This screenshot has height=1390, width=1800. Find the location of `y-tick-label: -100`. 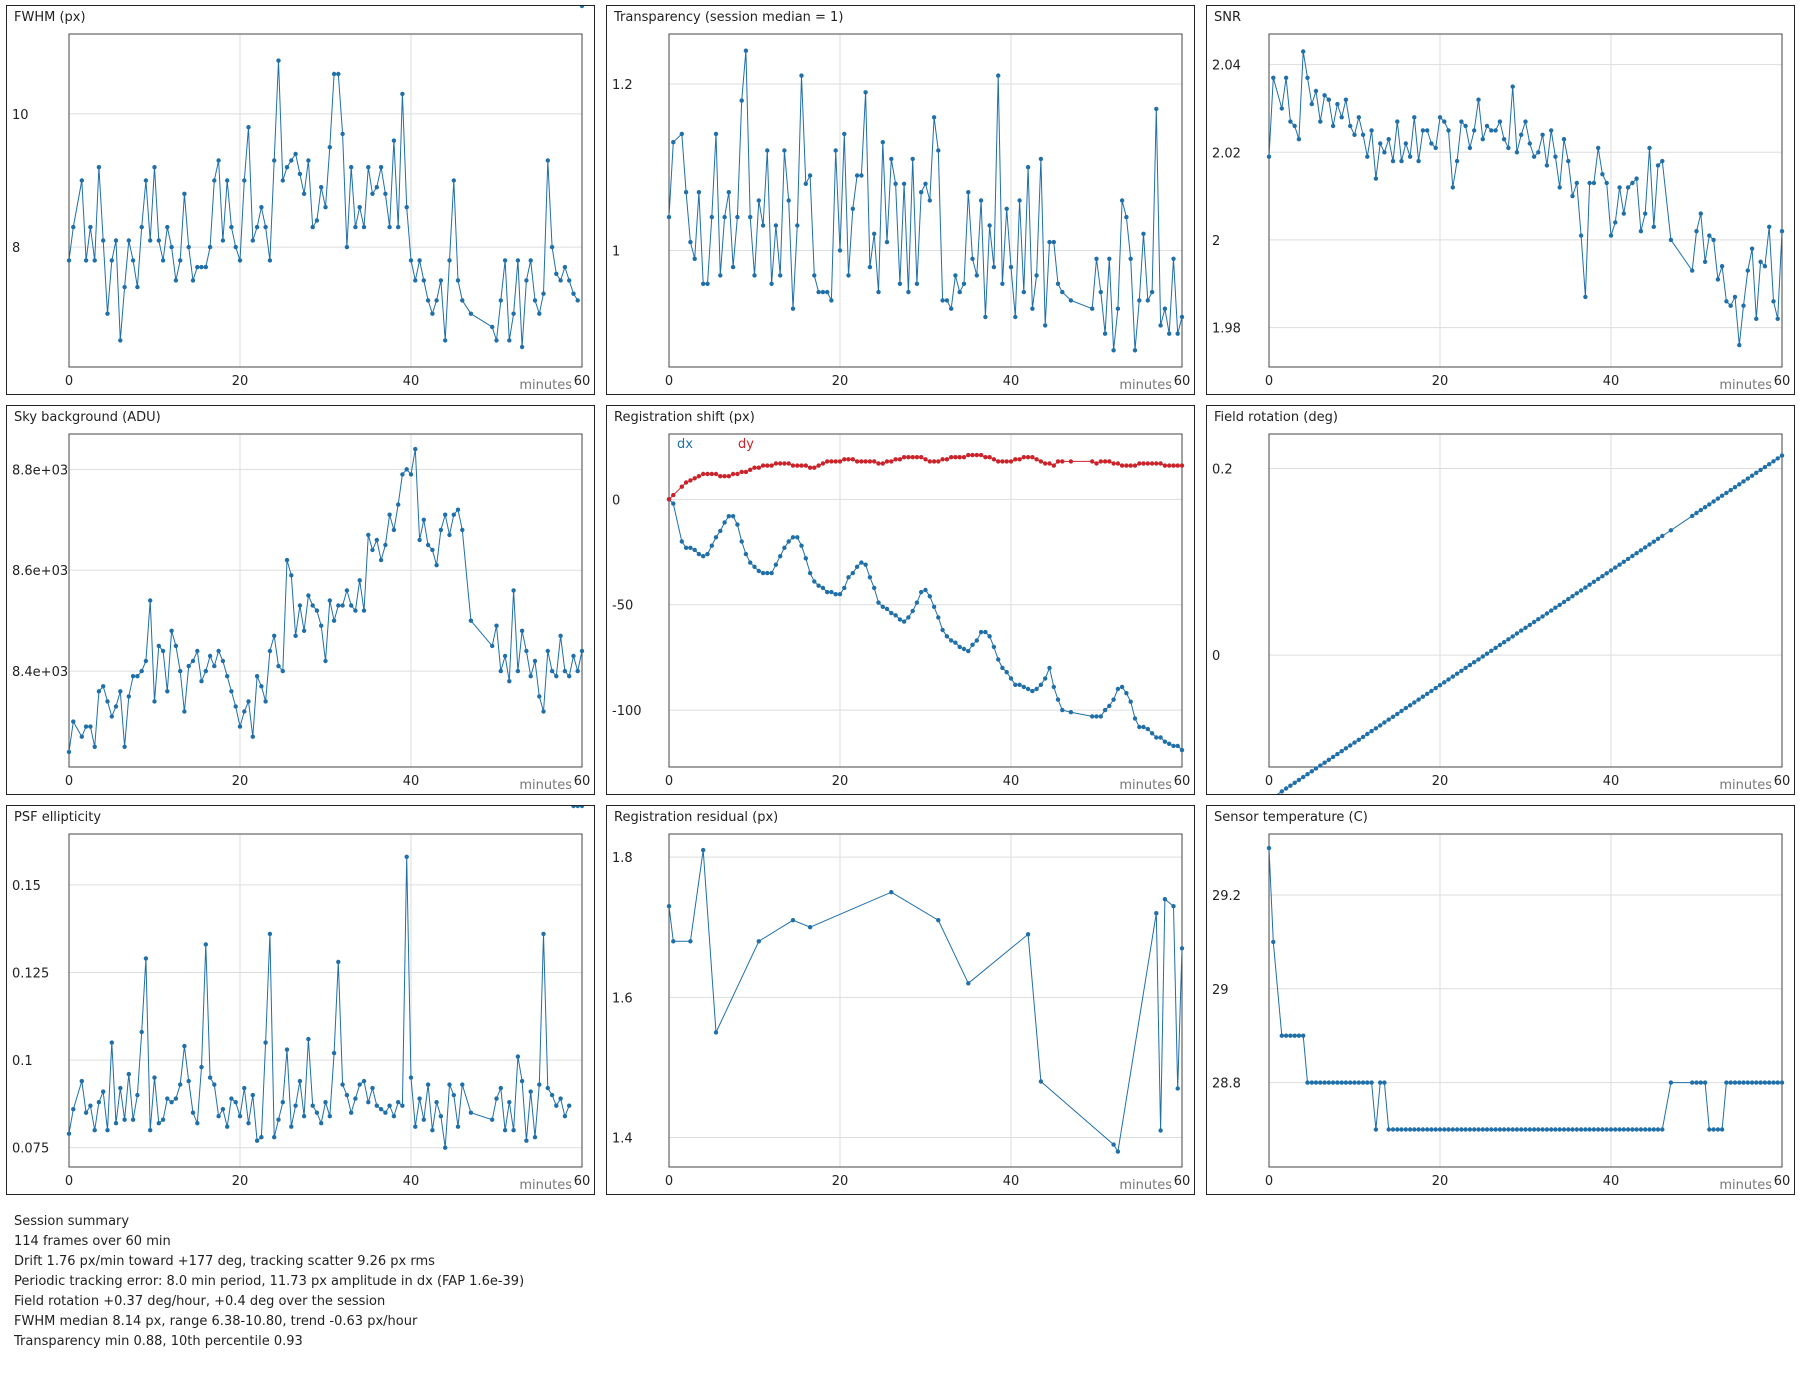

y-tick-label: -100 is located at coordinates (627, 711).